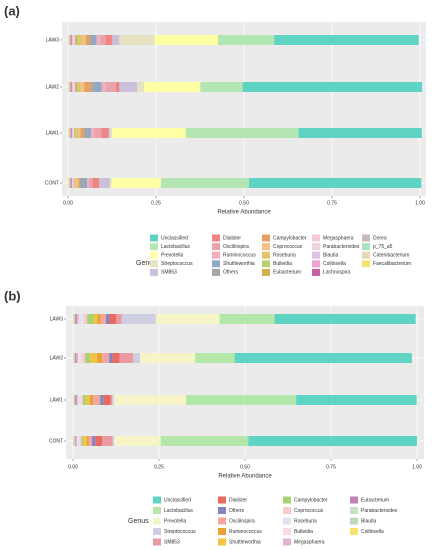 This screenshot has width=445, height=550. What do you see at coordinates (336, 273) in the screenshot?
I see `legend-label: Lachnospira` at bounding box center [336, 273].